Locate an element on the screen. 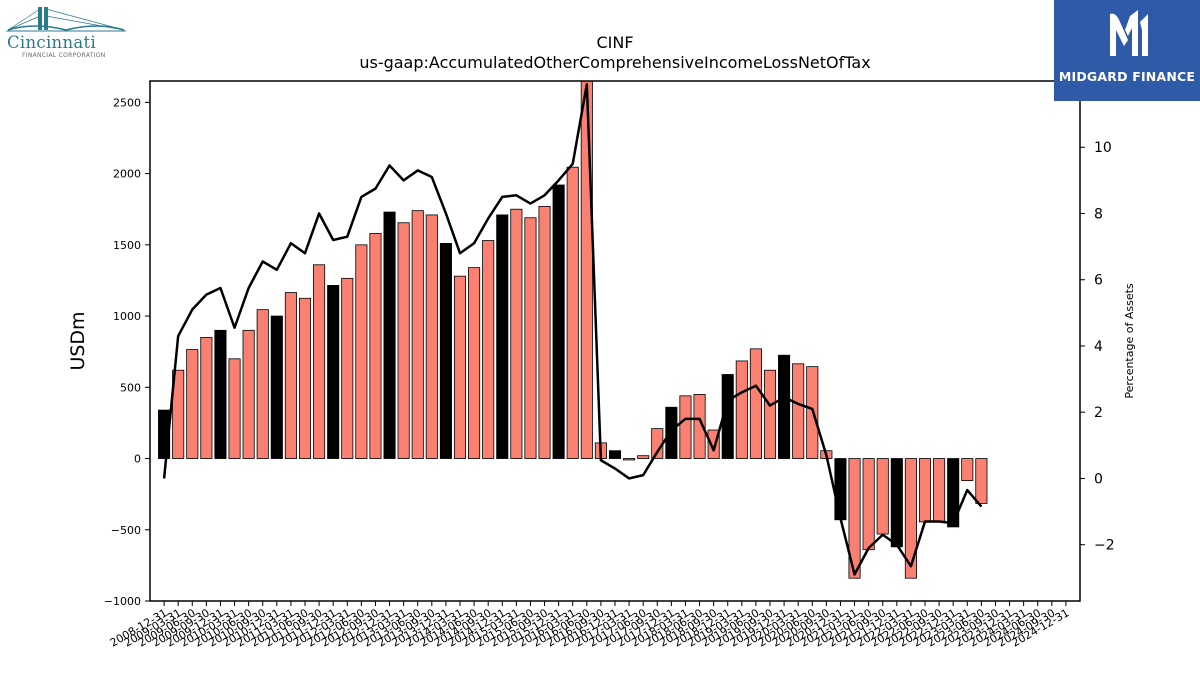 The width and height of the screenshot is (1200, 675). midgard-emblem-icon is located at coordinates (1129, 33).